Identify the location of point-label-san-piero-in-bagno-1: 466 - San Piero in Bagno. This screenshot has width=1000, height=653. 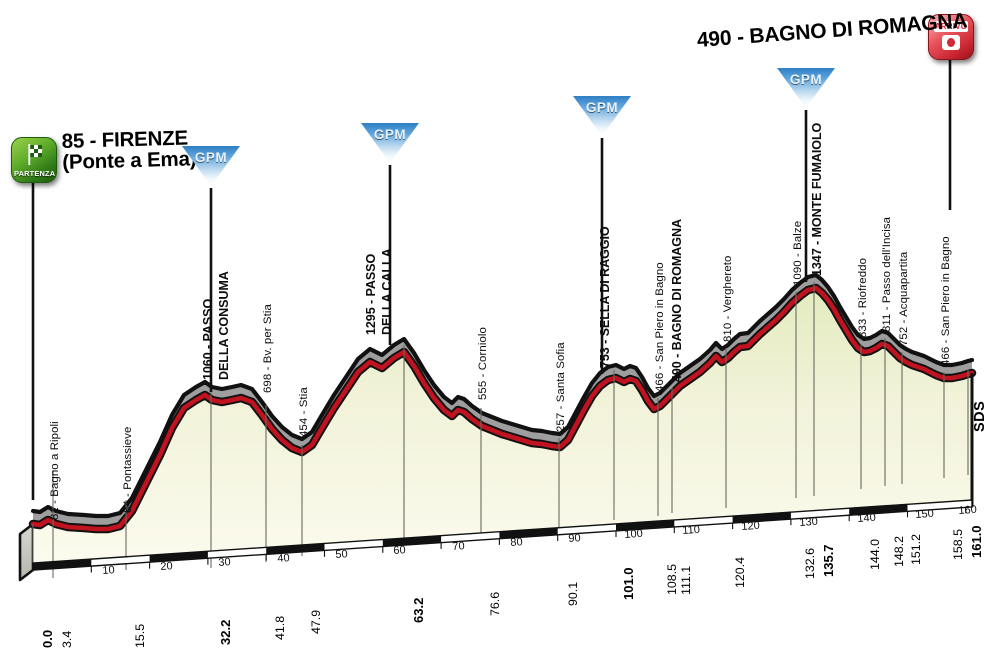
(660, 327).